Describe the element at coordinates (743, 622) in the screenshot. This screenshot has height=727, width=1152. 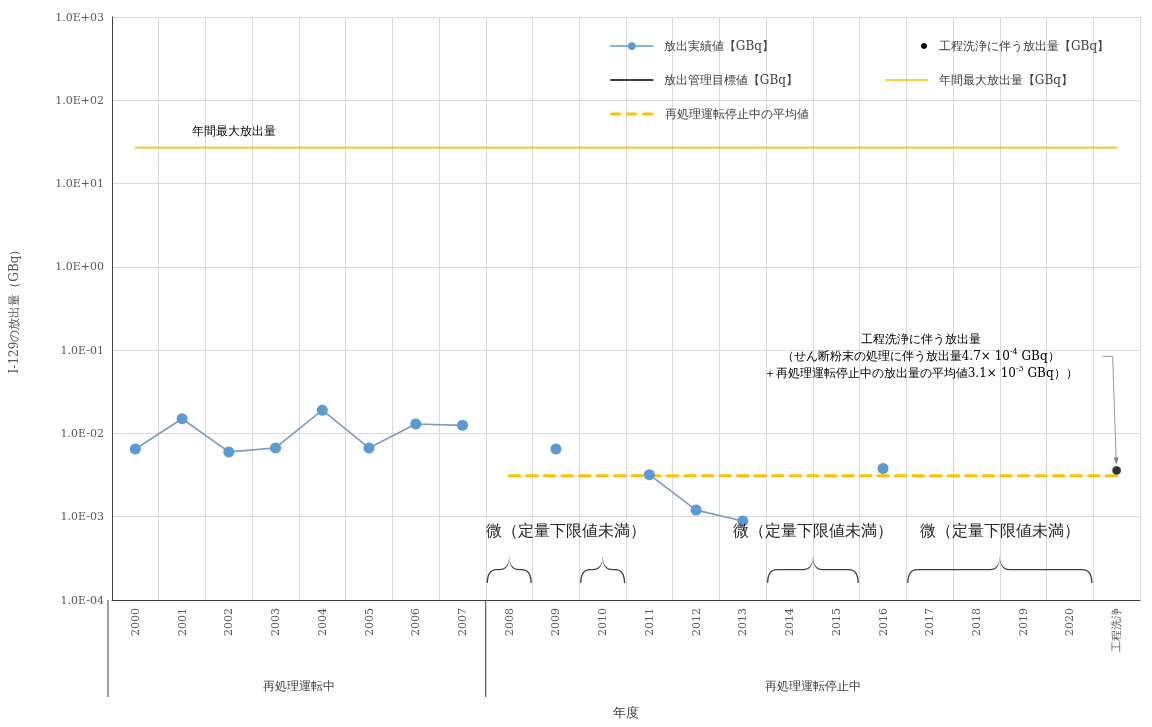
I see `x-tick-label: 2013` at that location.